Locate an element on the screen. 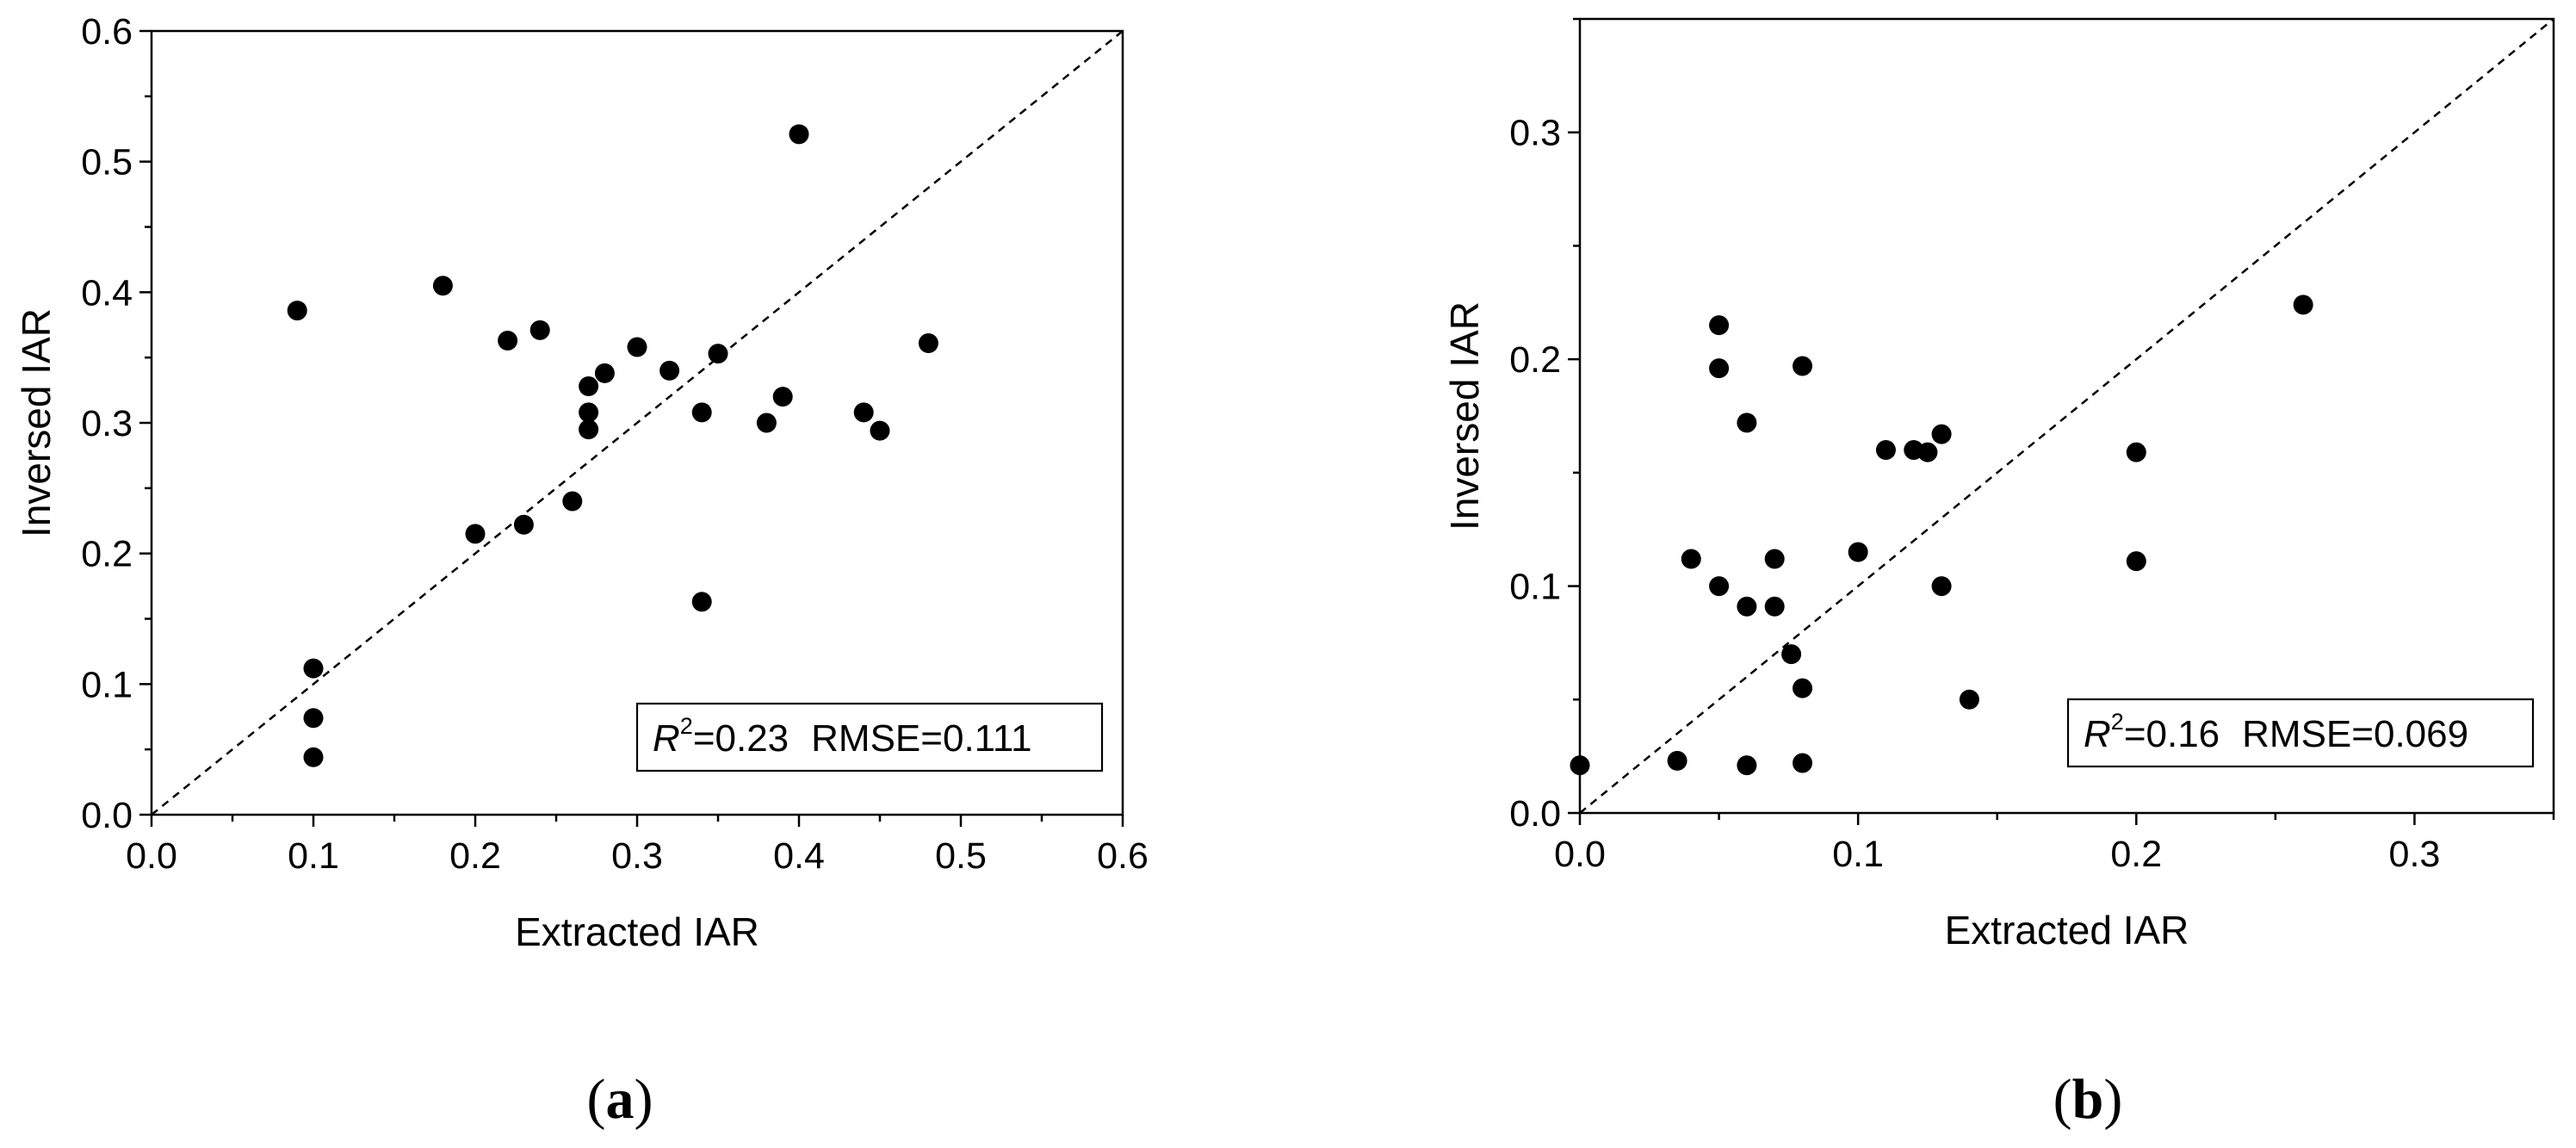 The height and width of the screenshot is (1148, 2576). y-tick-label: 0.4 is located at coordinates (107, 292).